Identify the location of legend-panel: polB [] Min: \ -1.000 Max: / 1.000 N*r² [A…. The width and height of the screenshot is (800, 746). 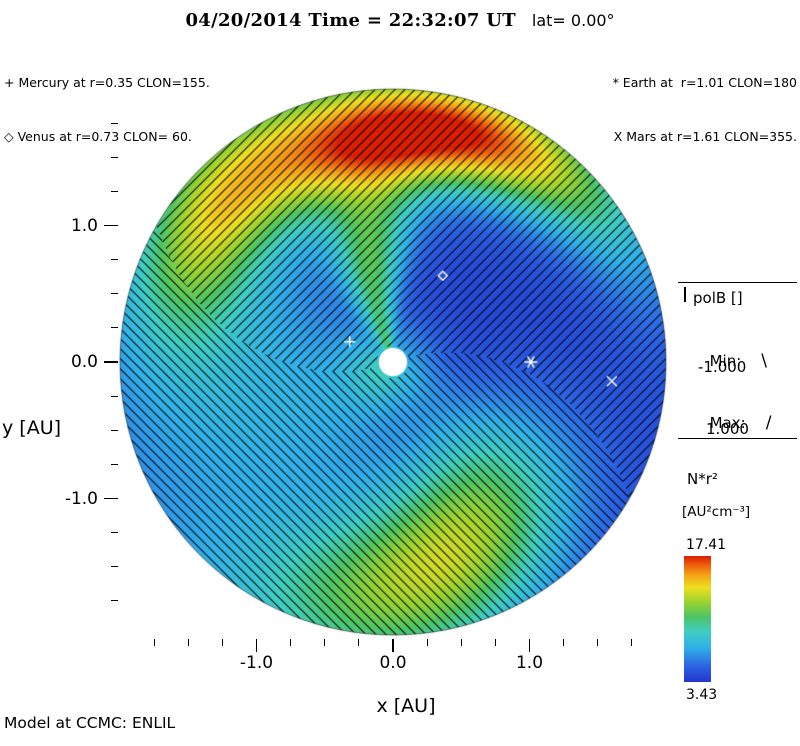
(738, 500).